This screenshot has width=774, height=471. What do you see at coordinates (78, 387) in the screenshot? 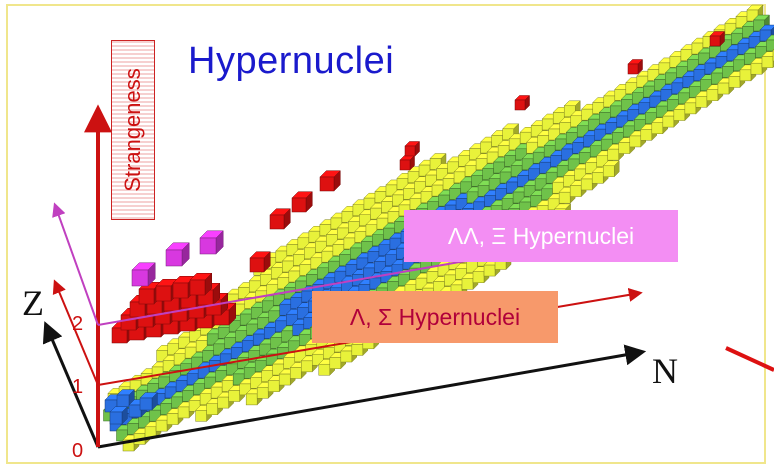
I see `tick-1: 1` at bounding box center [78, 387].